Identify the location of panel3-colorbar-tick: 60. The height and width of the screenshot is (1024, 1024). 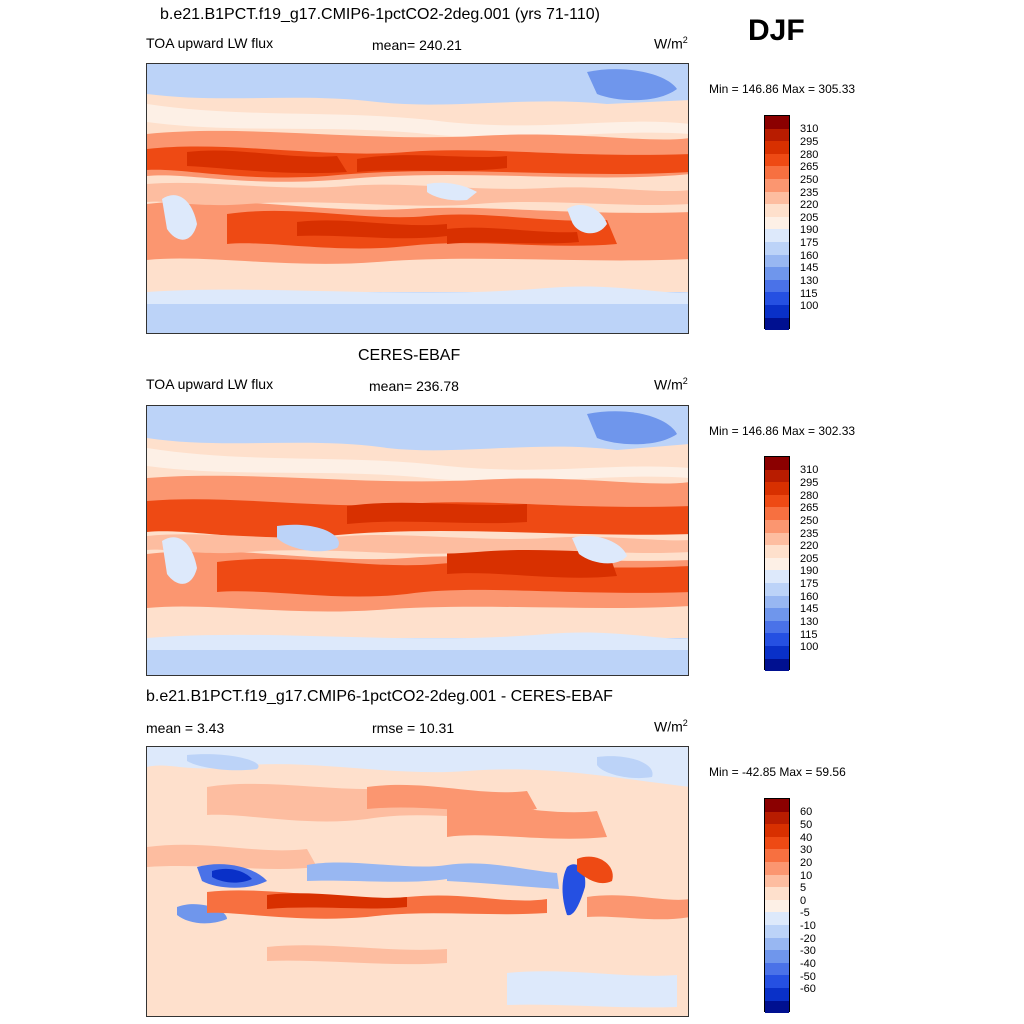
(806, 812).